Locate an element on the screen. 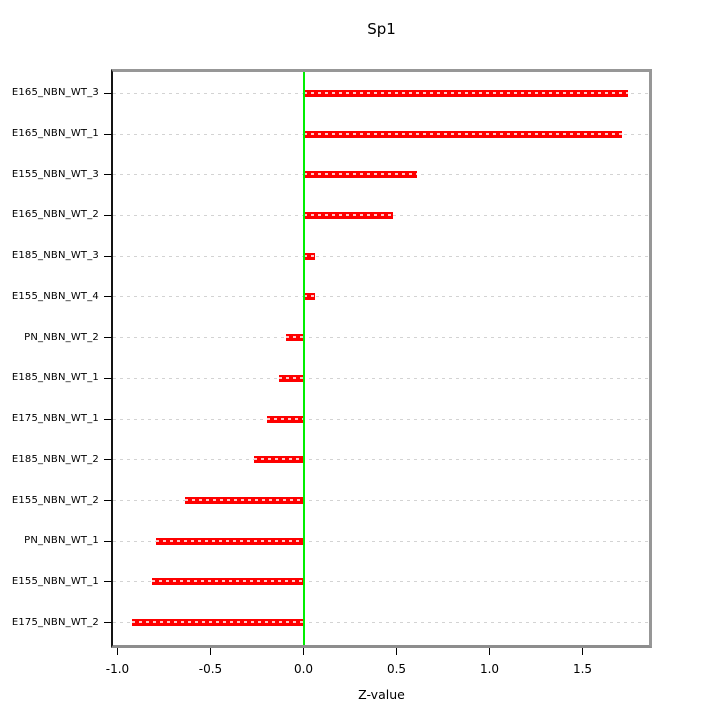 The width and height of the screenshot is (720, 720). x-axis-title: Z-value is located at coordinates (381, 694).